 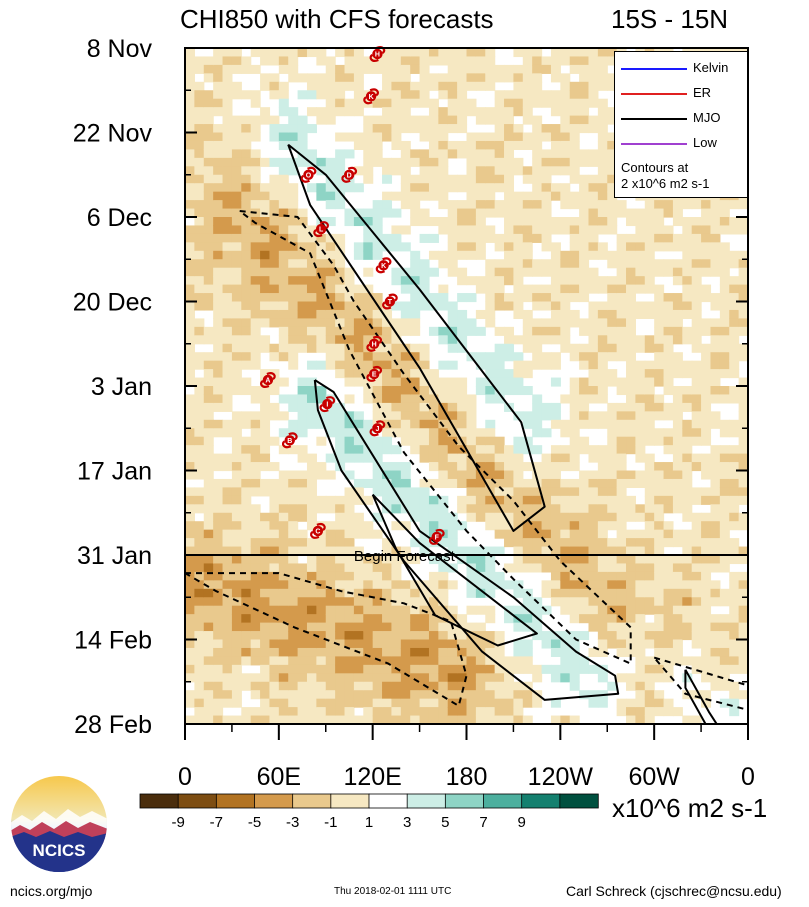 I want to click on ncics-logo: NCICS, so click(x=59, y=824).